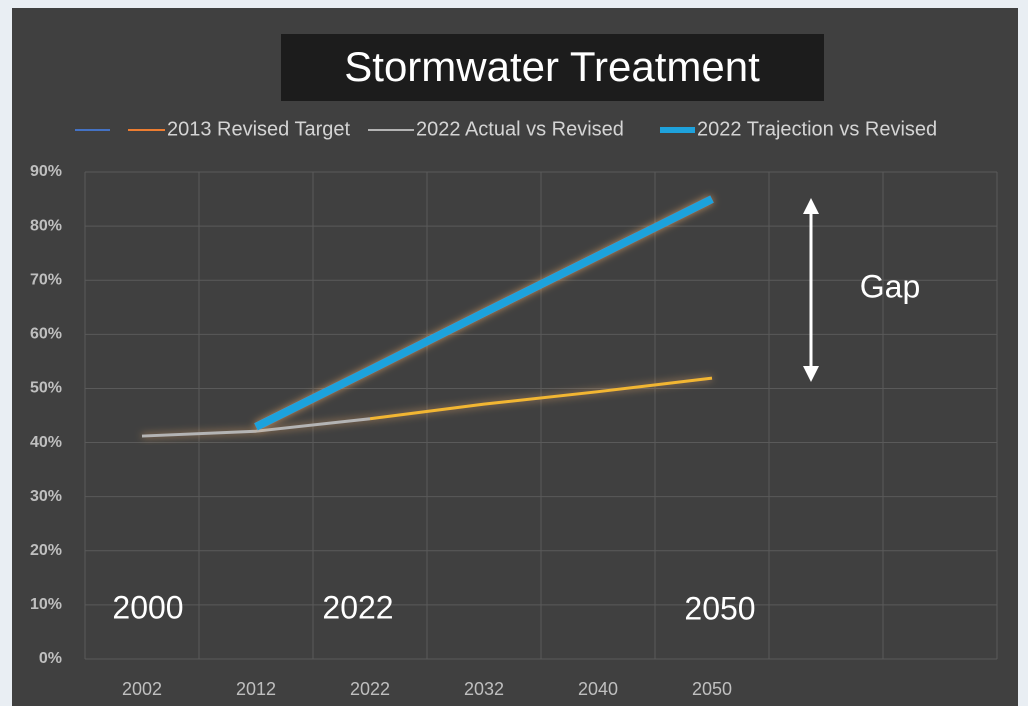  What do you see at coordinates (357, 607) in the screenshot?
I see `annotation: 2022` at bounding box center [357, 607].